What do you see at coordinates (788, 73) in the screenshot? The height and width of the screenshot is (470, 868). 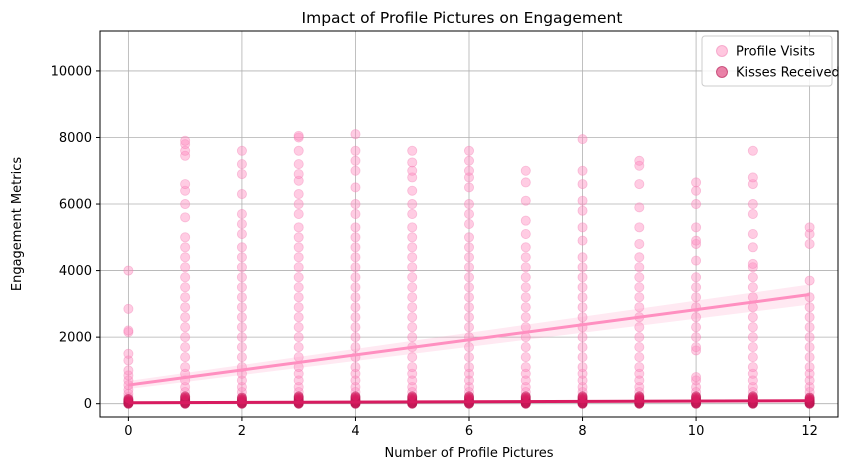 I see `legend-label-kisses-received: Kisses Received` at bounding box center [788, 73].